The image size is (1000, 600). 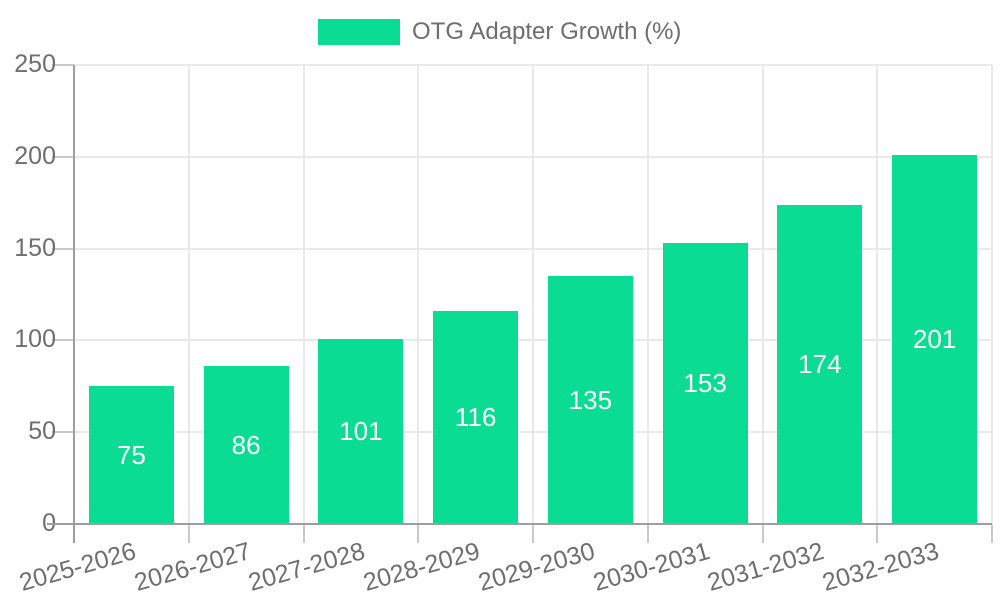 What do you see at coordinates (35, 155) in the screenshot?
I see `y-tick-label: 200` at bounding box center [35, 155].